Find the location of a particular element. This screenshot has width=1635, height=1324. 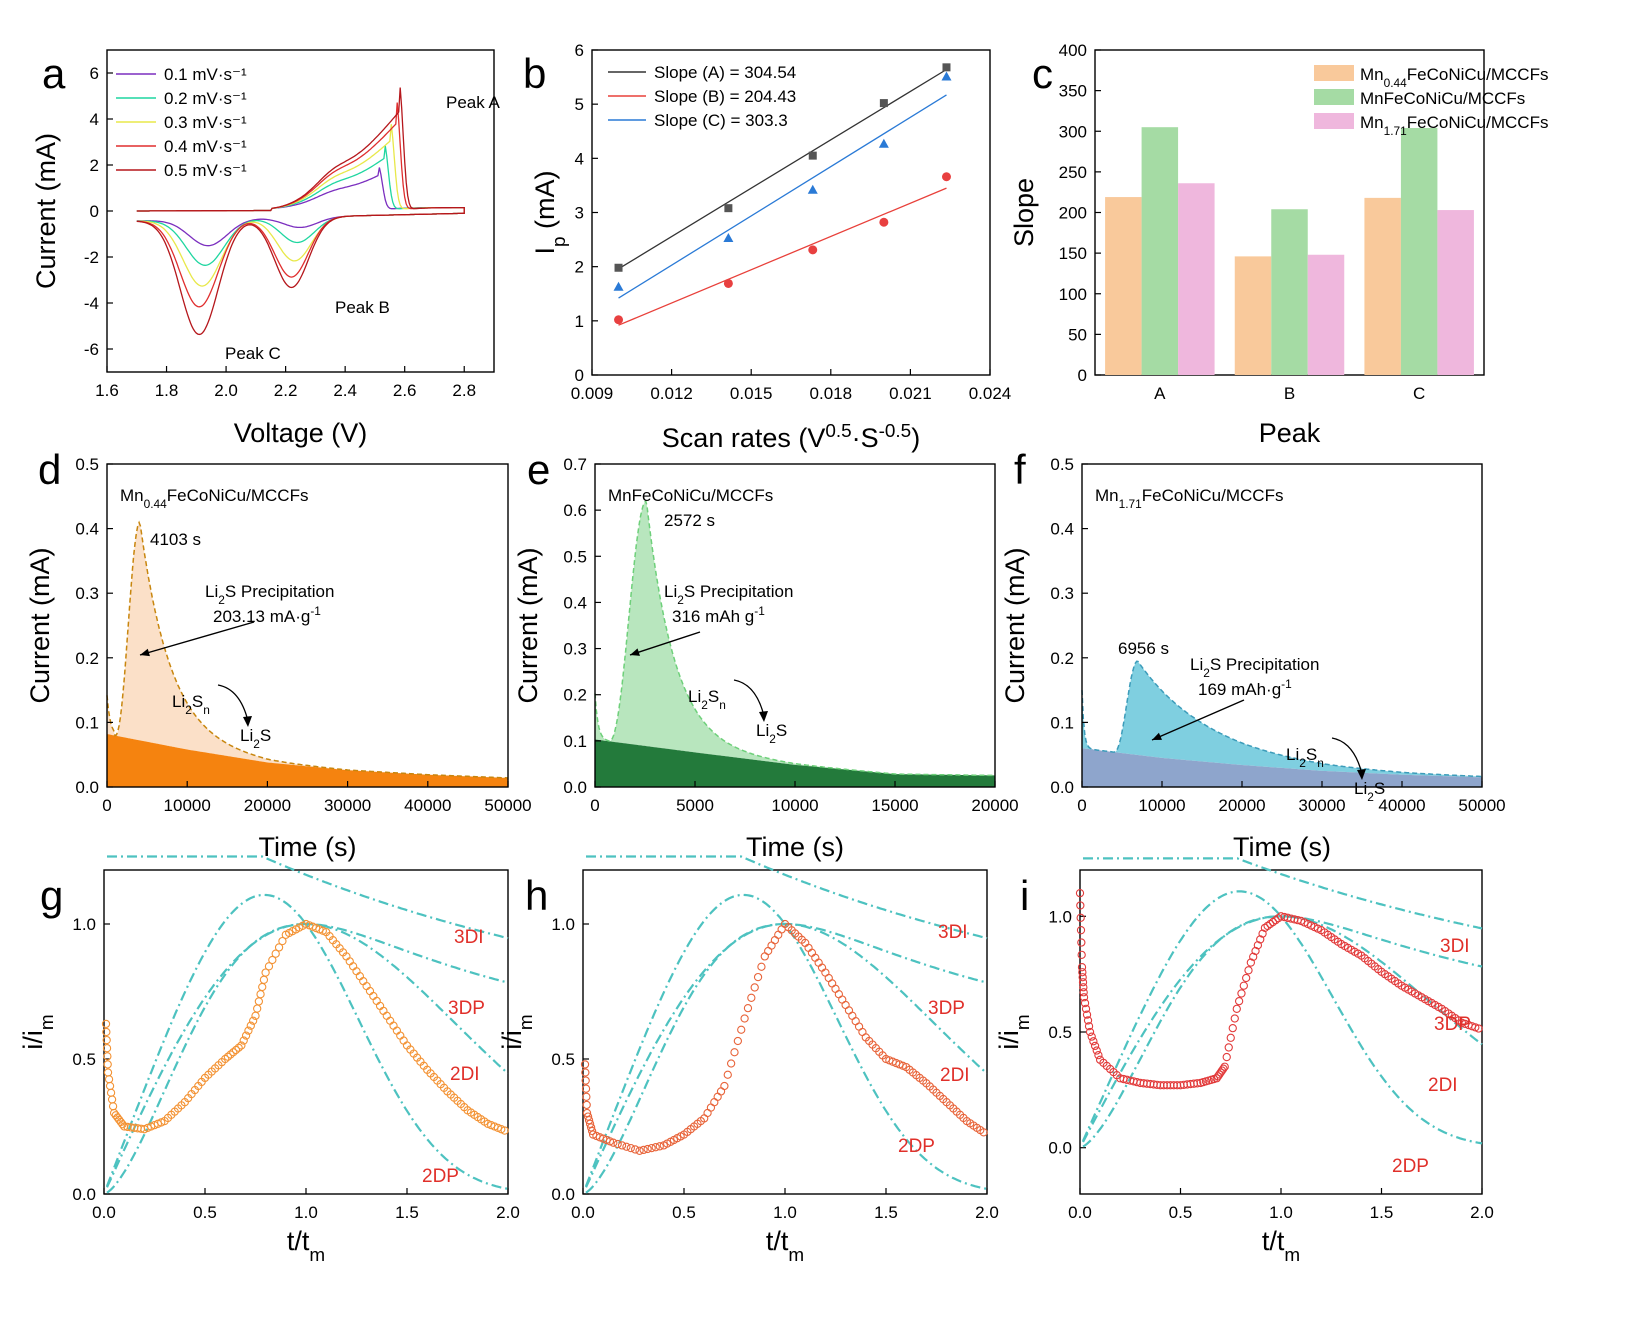

conversion-from-part: 2 is located at coordinates (188, 710).